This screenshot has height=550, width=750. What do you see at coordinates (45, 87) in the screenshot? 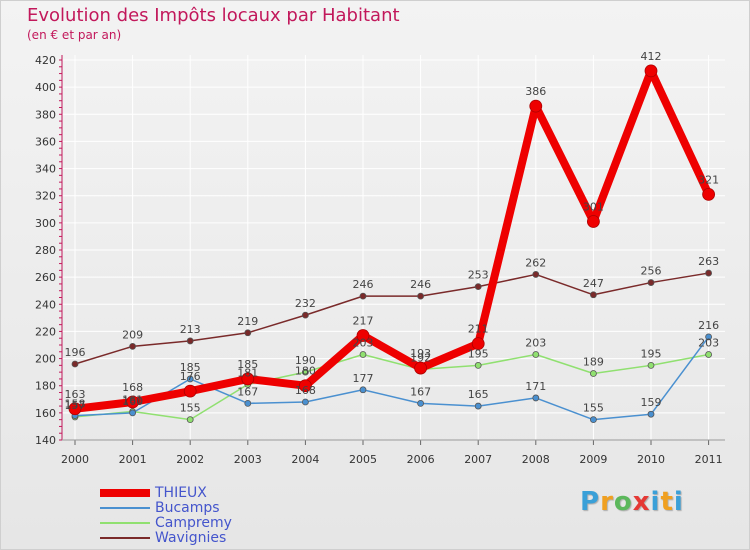
I see `y-tick-label: 400` at bounding box center [45, 87].